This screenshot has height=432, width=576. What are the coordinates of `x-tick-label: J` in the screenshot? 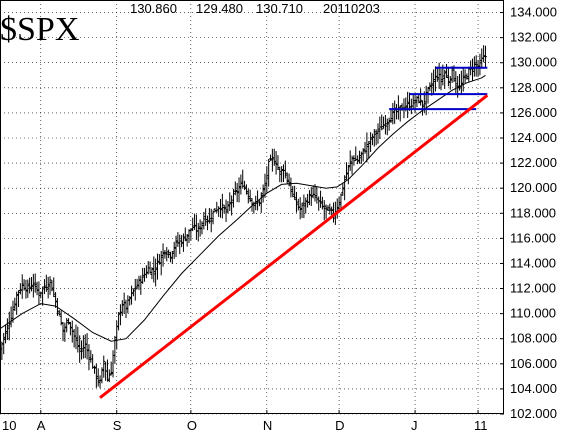 It's located at (414, 425).